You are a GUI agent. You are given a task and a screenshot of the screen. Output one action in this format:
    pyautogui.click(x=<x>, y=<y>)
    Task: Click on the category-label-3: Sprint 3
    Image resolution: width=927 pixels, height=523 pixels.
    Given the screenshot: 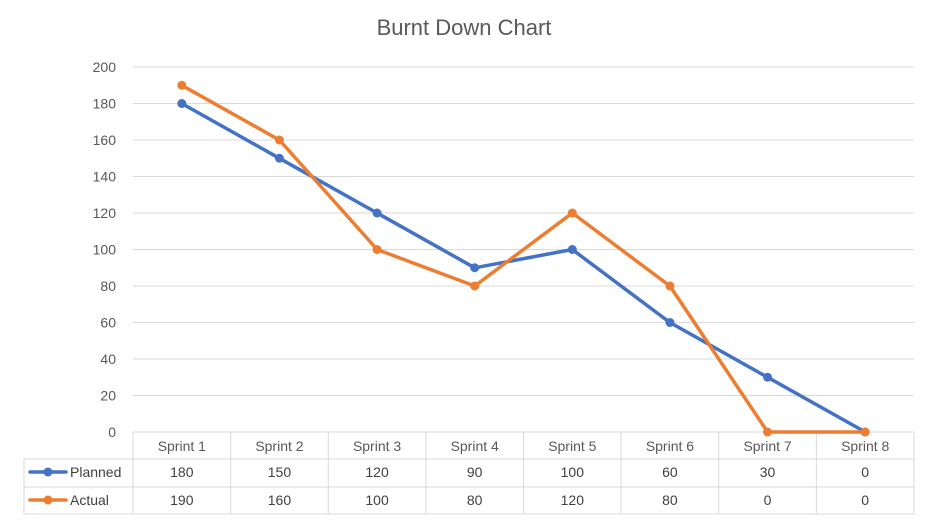 What is the action you would take?
    pyautogui.click(x=377, y=446)
    